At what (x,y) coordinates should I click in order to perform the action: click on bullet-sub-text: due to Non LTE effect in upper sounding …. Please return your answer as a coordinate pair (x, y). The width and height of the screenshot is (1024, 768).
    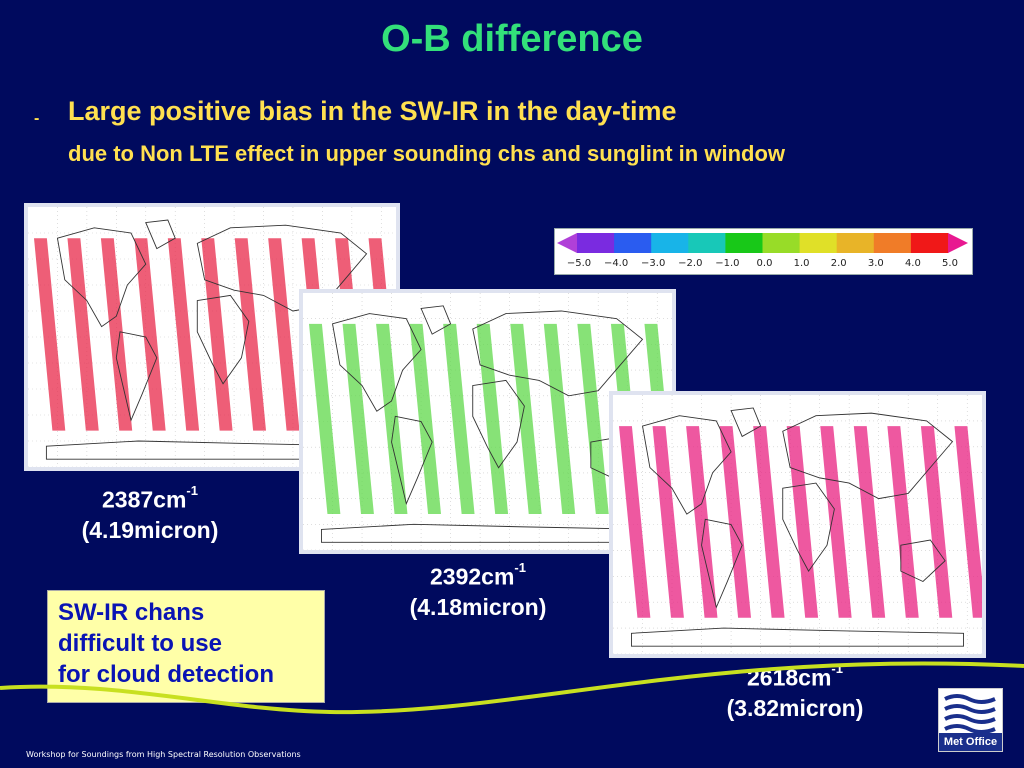
    Looking at the image, I should click on (426, 153).